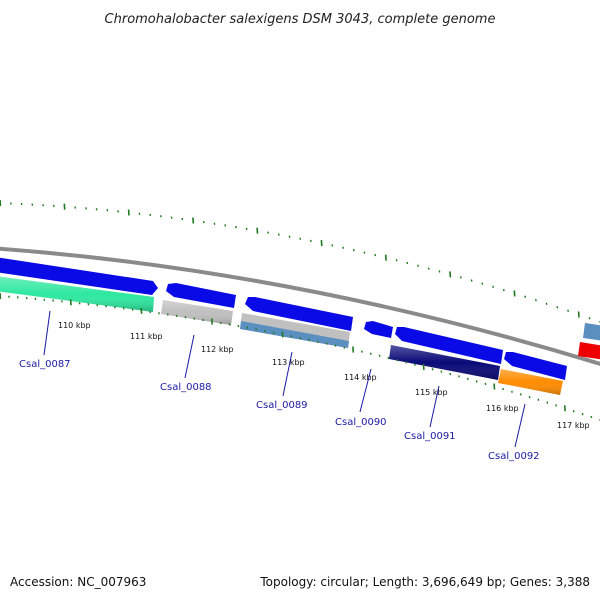 The image size is (600, 600). What do you see at coordinates (430, 436) in the screenshot?
I see `gene-label-csal-0091: Csal_0091` at bounding box center [430, 436].